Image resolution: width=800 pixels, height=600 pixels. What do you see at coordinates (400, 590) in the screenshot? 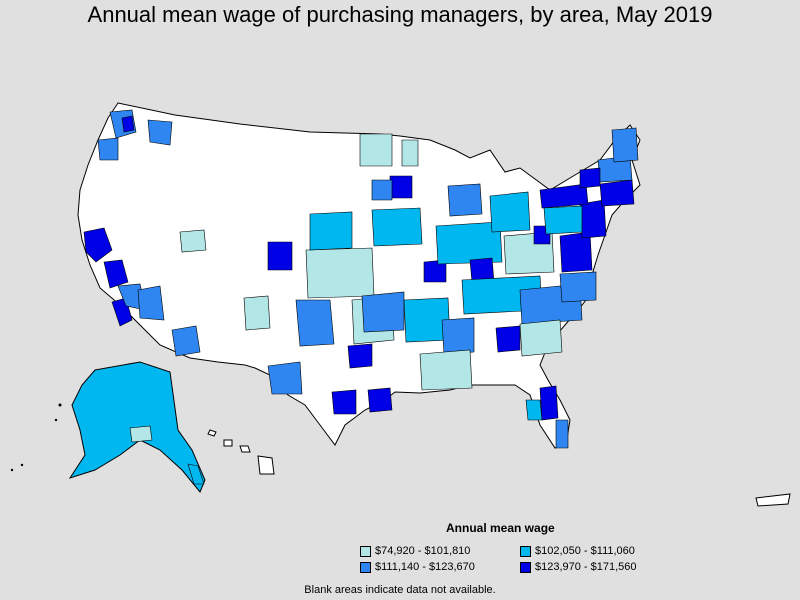
I see `blank-areas-note: Blank areas indicate data not available.` at bounding box center [400, 590].